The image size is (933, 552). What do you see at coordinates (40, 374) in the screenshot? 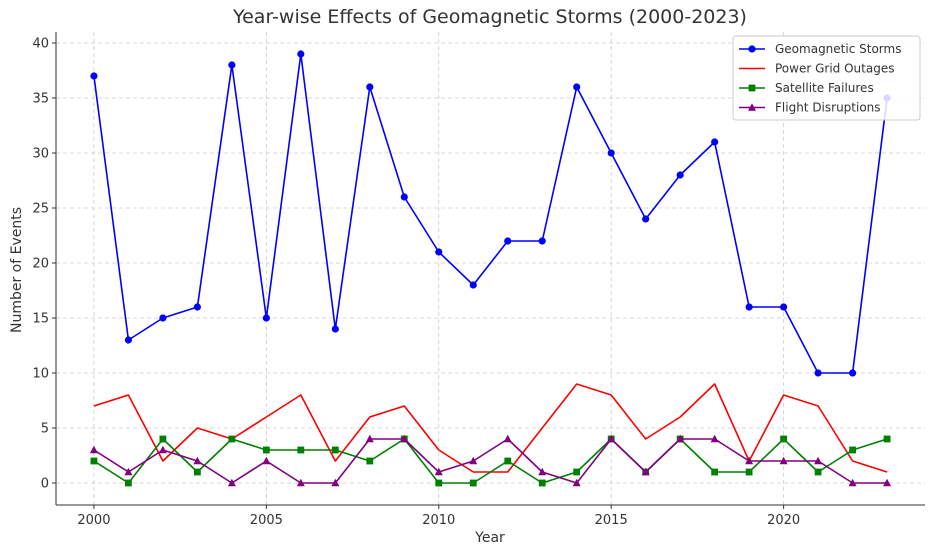
I see `y-tick-label: 10` at bounding box center [40, 374].